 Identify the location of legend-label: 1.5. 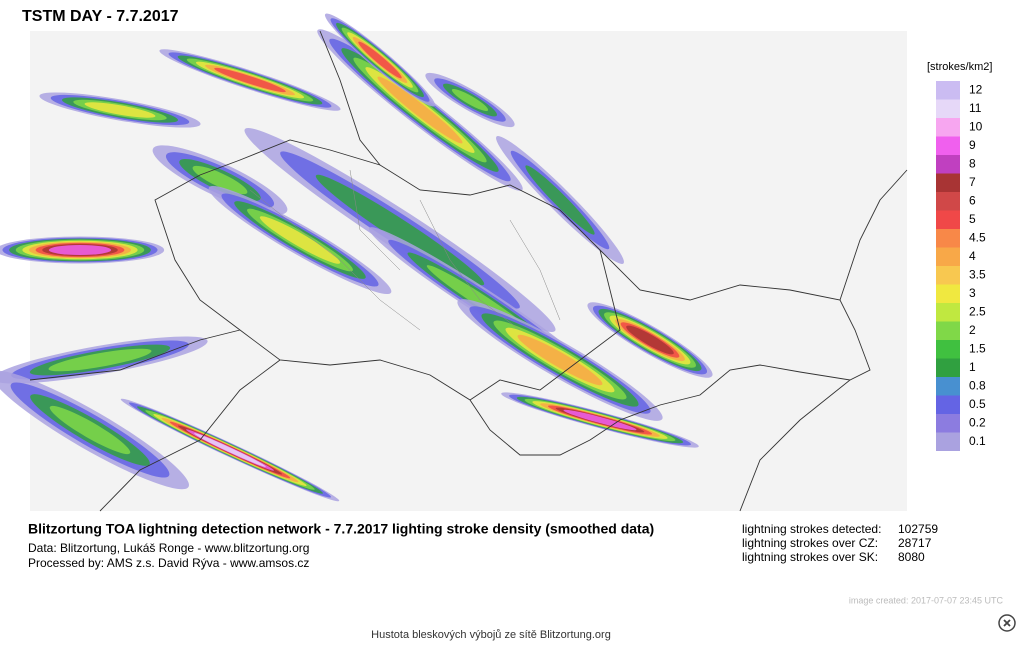
(977, 349).